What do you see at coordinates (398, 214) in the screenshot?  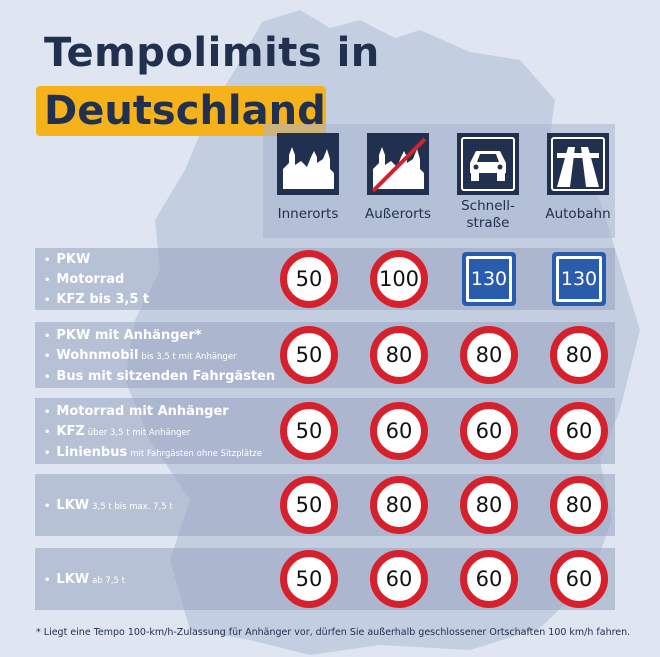 I see `column-label-ausserorts: Außerorts` at bounding box center [398, 214].